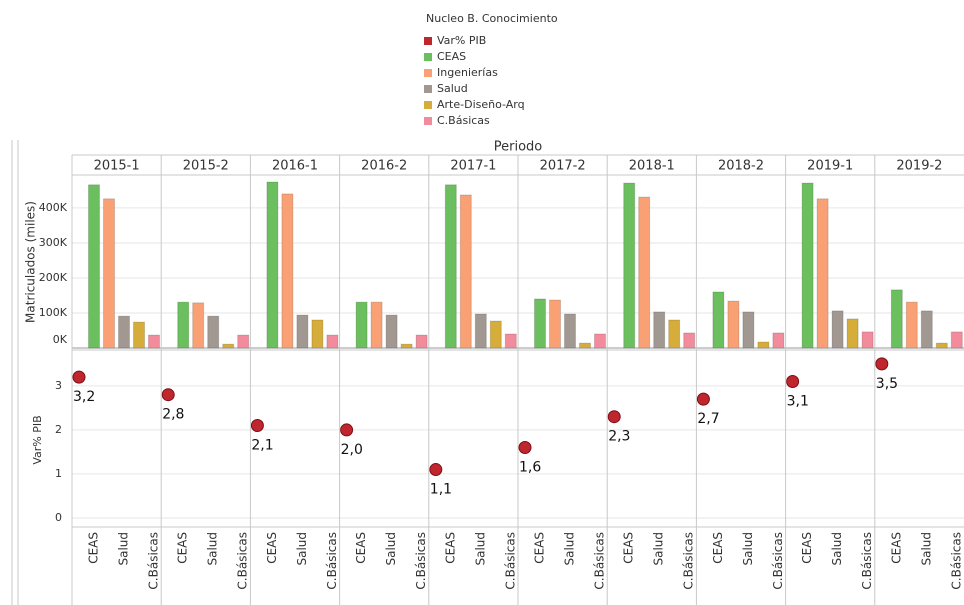 The image size is (964, 605). What do you see at coordinates (206, 166) in the screenshot?
I see `x-header-label: 2015-2` at bounding box center [206, 166].